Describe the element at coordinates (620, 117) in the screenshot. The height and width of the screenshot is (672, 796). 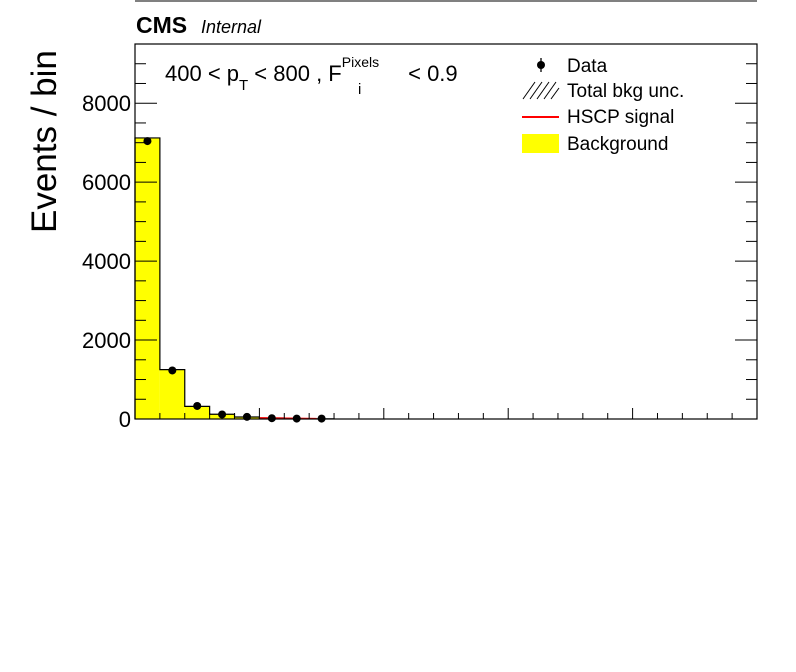
I see `legend-label-signal: HSCP signal` at that location.